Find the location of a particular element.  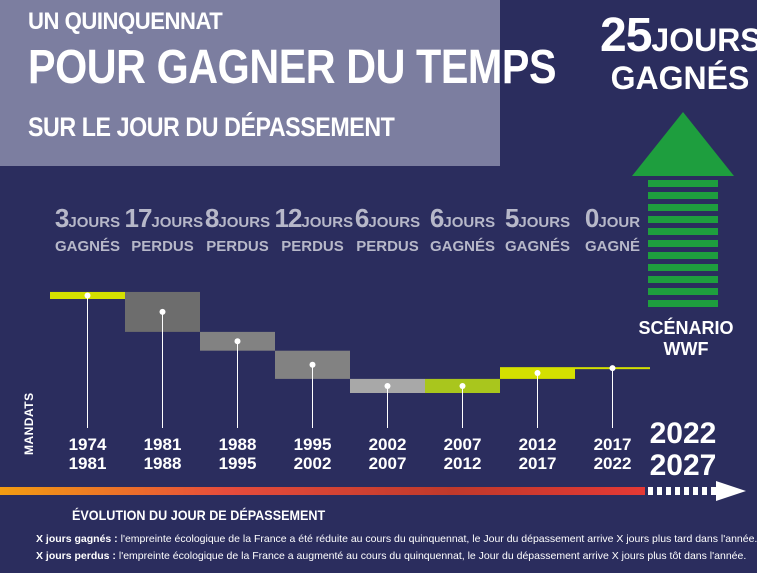

scenario-label: SCÉNARIO WWF is located at coordinates (686, 338).